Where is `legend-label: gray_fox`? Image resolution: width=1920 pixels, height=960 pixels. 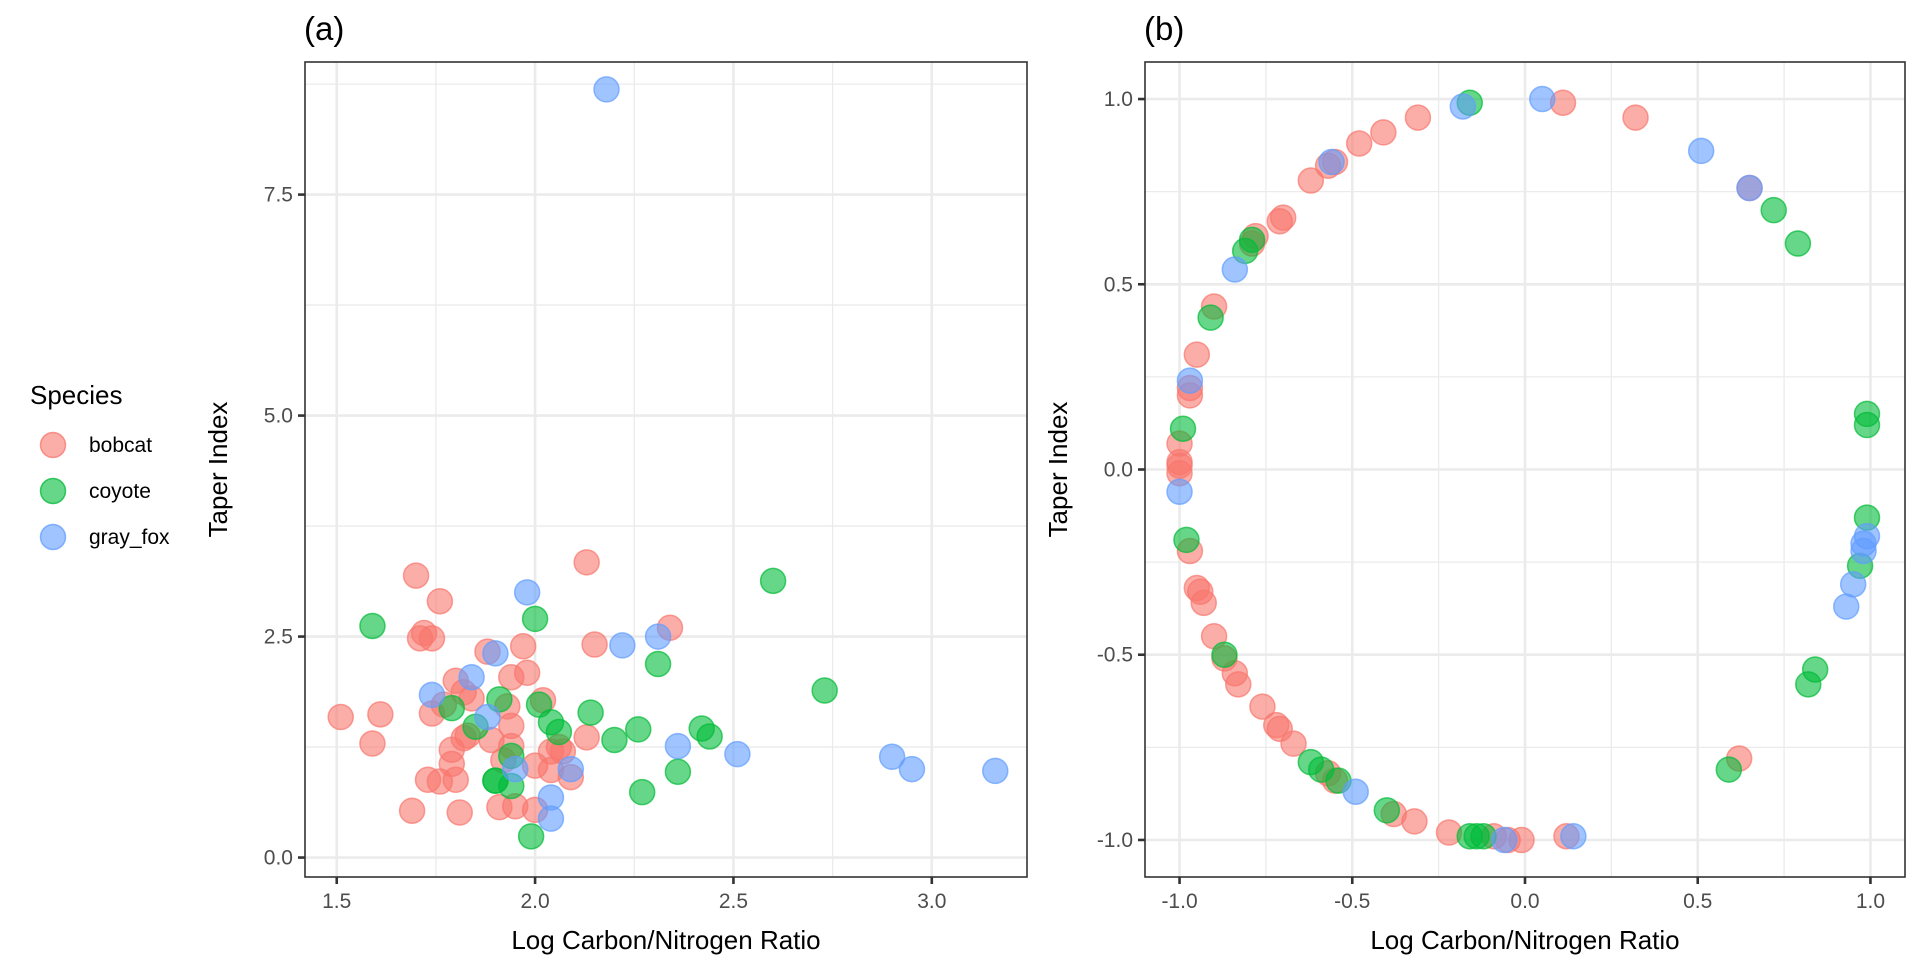 legend-label: gray_fox is located at coordinates (129, 537).